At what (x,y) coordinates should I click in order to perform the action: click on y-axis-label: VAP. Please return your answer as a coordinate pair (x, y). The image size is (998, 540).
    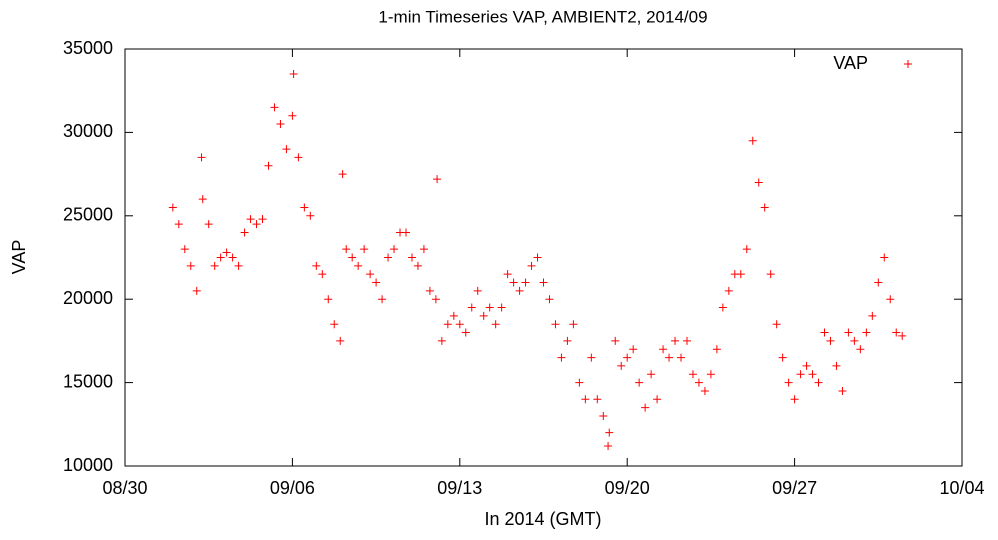
    Looking at the image, I should click on (19, 257).